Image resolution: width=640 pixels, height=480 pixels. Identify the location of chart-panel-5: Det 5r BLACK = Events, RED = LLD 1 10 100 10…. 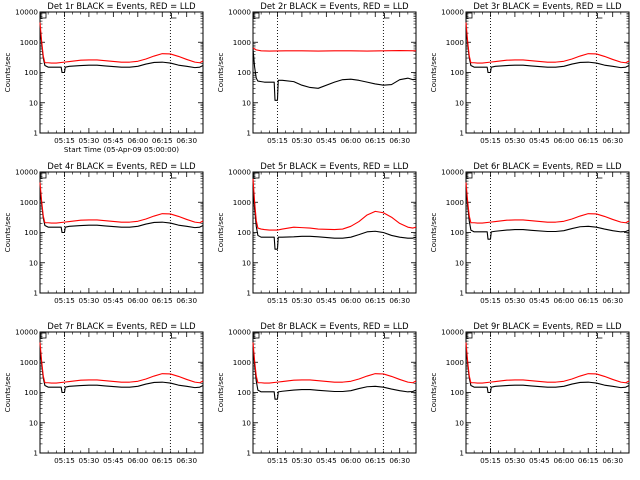
(319, 240).